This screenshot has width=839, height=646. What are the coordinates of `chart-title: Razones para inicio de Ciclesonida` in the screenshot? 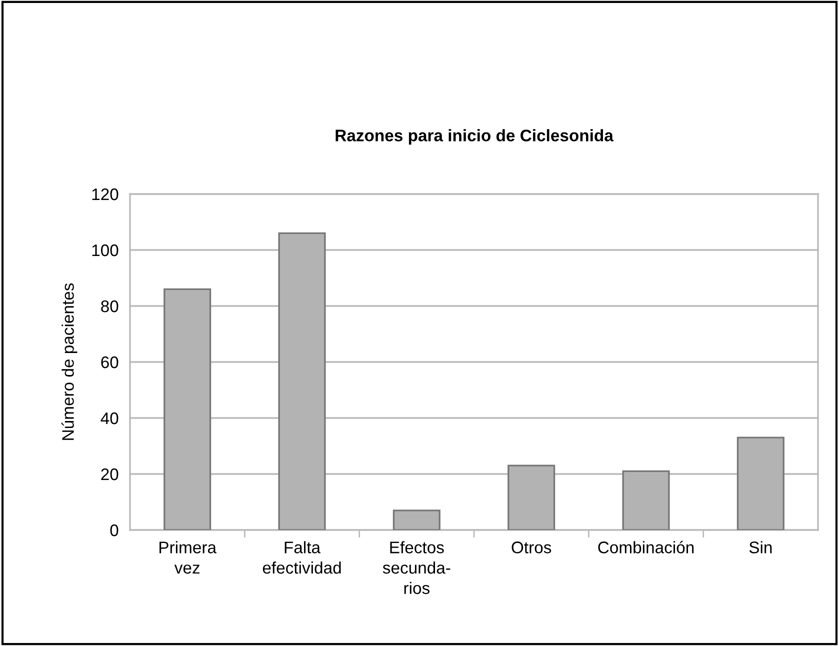 It's located at (475, 137).